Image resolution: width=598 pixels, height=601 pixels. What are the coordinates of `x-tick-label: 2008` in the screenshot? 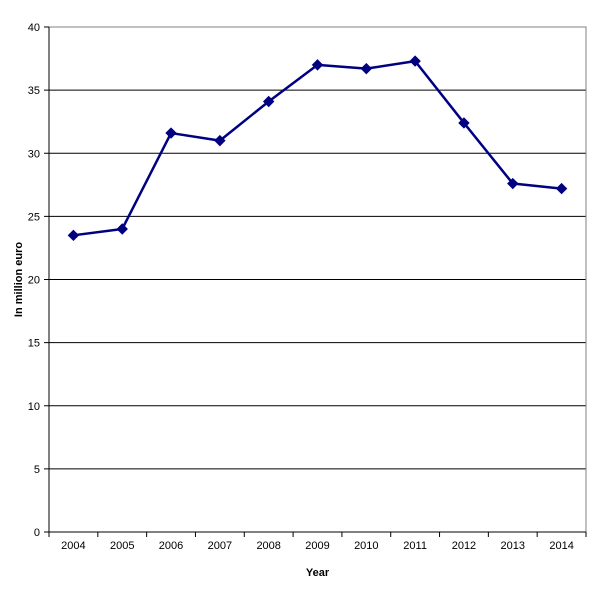 It's located at (268, 546).